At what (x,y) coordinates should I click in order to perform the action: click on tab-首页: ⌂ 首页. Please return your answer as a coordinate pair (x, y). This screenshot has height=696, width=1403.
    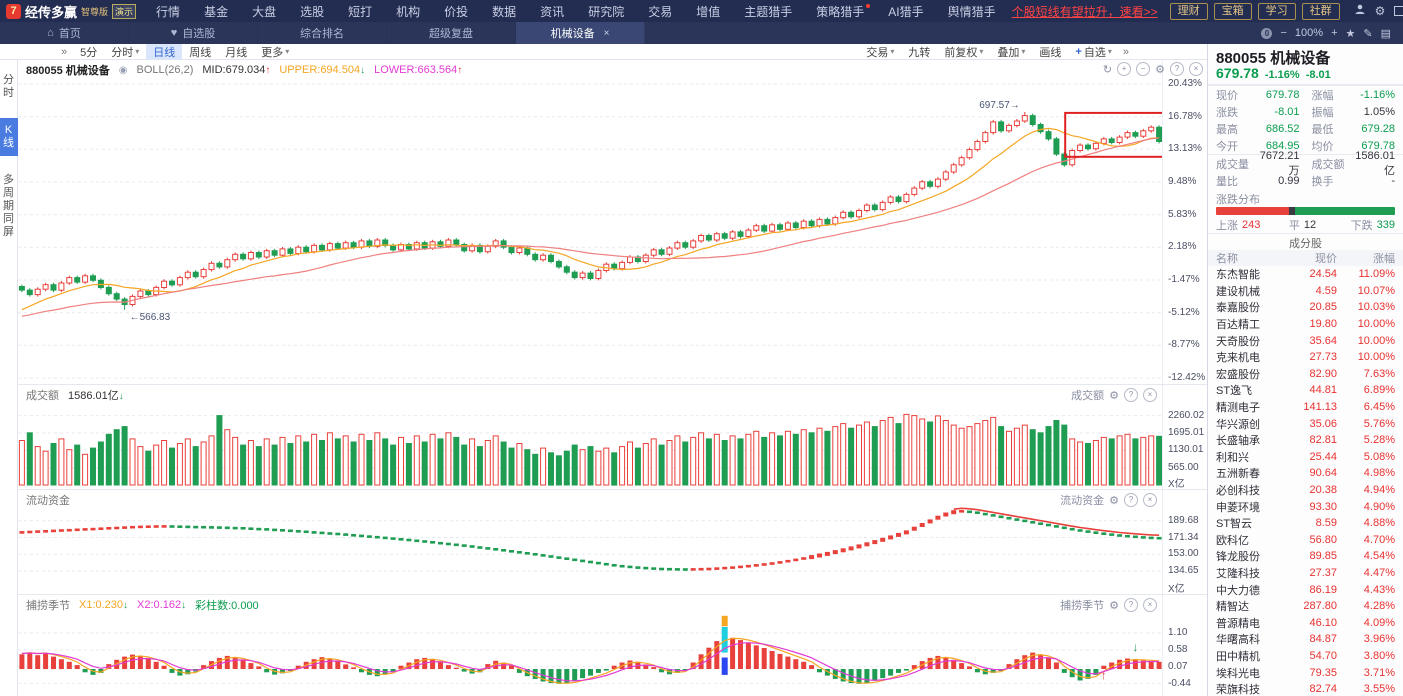
    Looking at the image, I should click on (64, 33).